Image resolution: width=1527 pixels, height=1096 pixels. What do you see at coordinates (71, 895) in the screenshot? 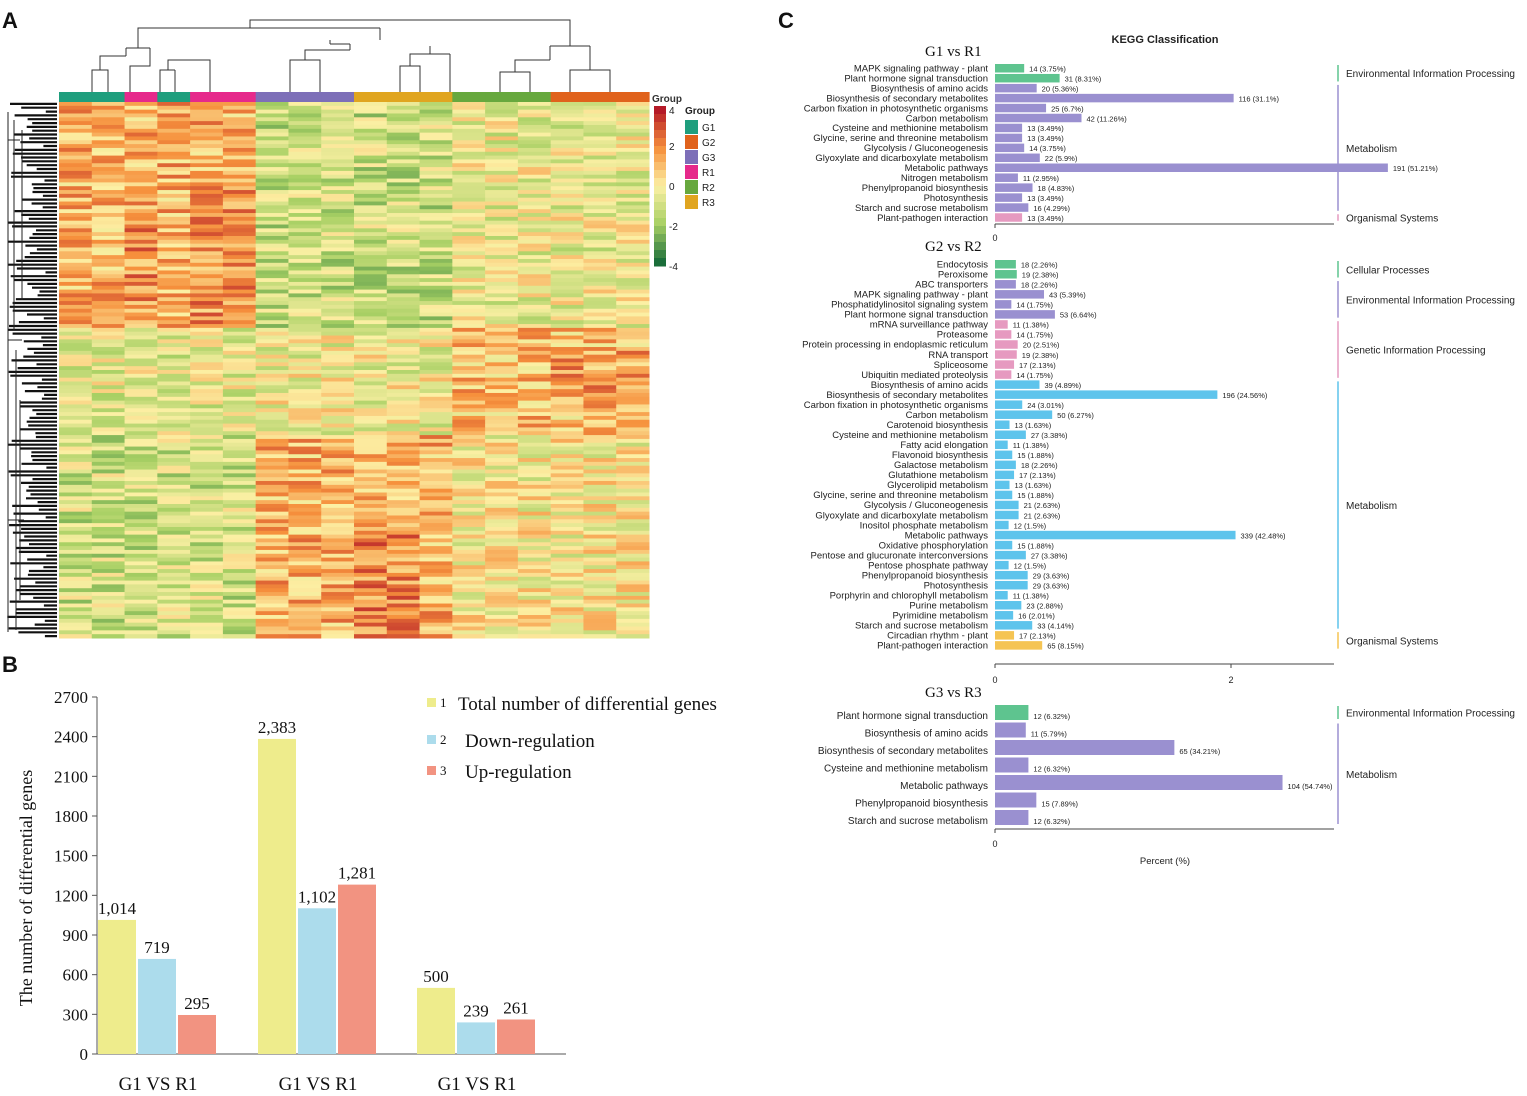
I see `y-tick-label: 1200` at bounding box center [71, 895].